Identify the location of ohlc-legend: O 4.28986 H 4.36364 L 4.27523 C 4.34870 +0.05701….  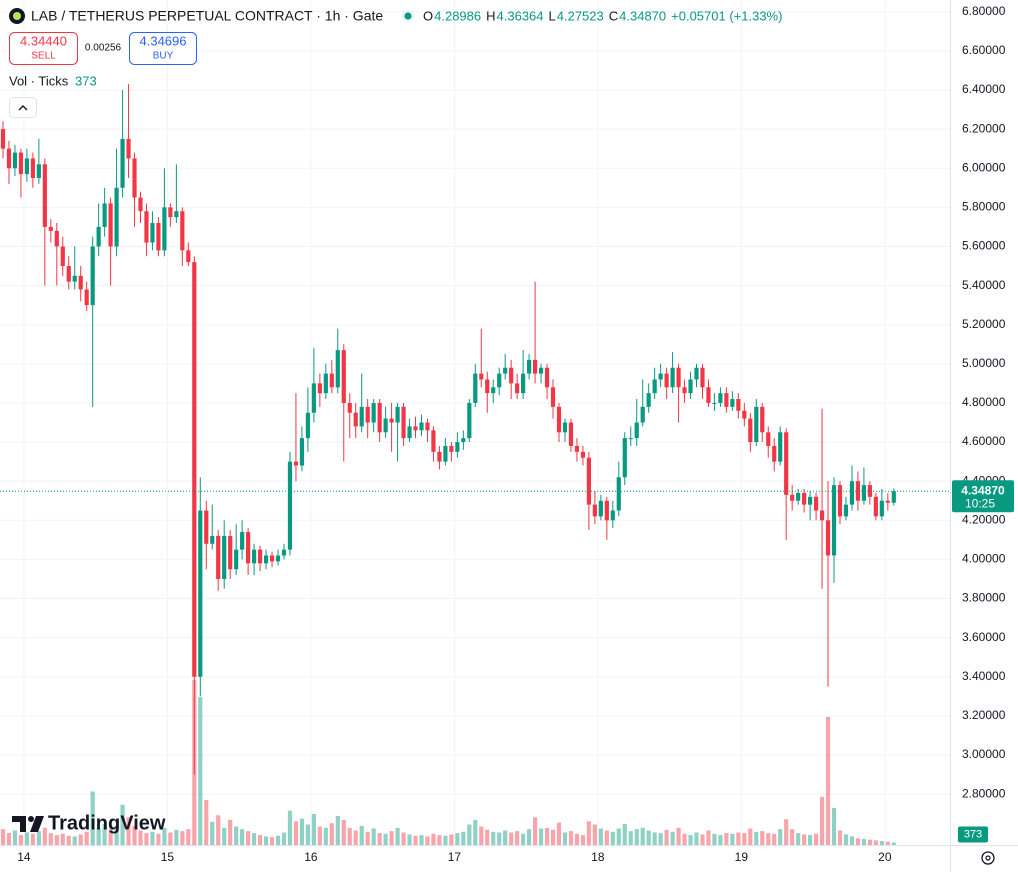
(602, 15).